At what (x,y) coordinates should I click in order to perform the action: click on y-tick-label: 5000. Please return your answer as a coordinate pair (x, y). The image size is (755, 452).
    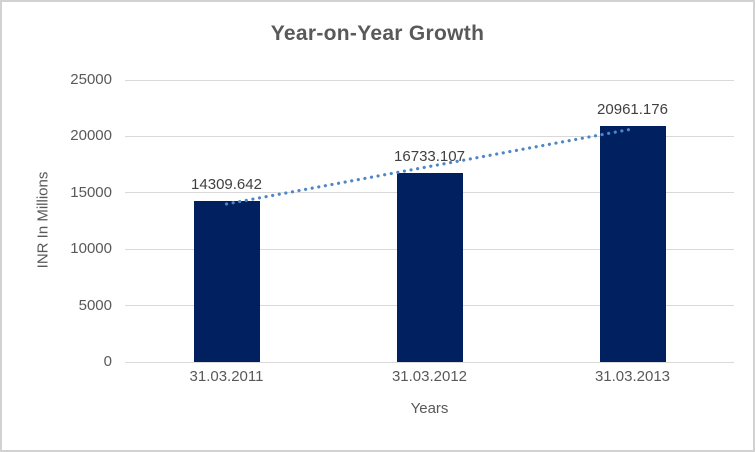
    Looking at the image, I should click on (95, 305).